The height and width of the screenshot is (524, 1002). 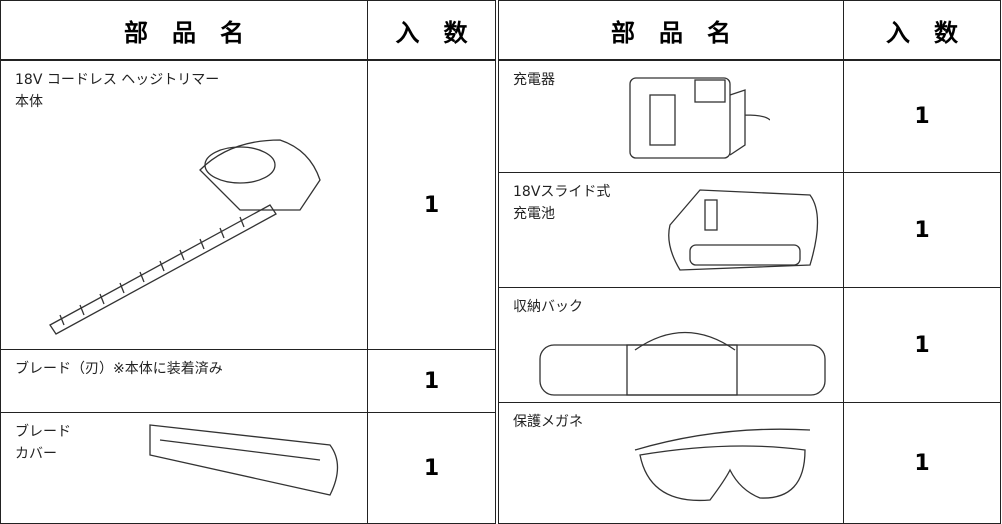 I want to click on name-line: 保護メガネ, so click(x=548, y=422).